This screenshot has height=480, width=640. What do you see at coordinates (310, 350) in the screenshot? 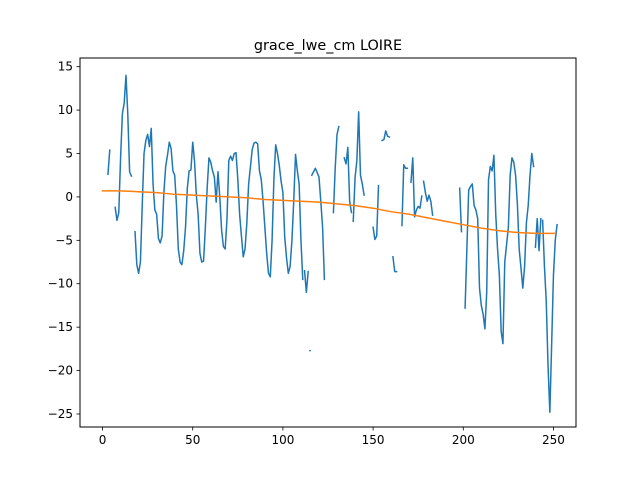
I see `series-point` at bounding box center [310, 350].